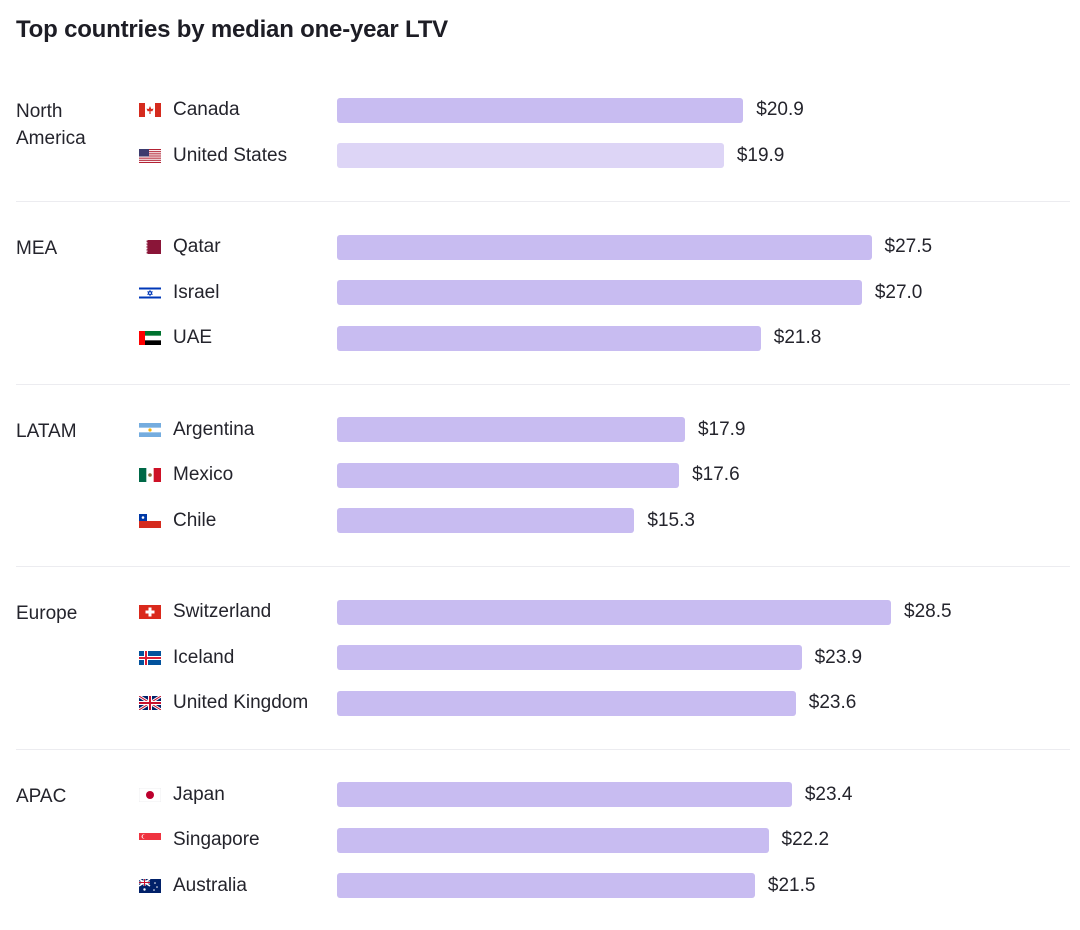 The width and height of the screenshot is (1080, 930). I want to click on country-label: United Kingdom, so click(241, 702).